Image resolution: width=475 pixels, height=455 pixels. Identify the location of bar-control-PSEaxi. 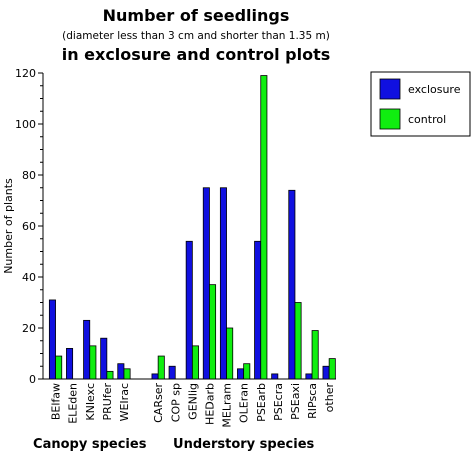
(298, 341).